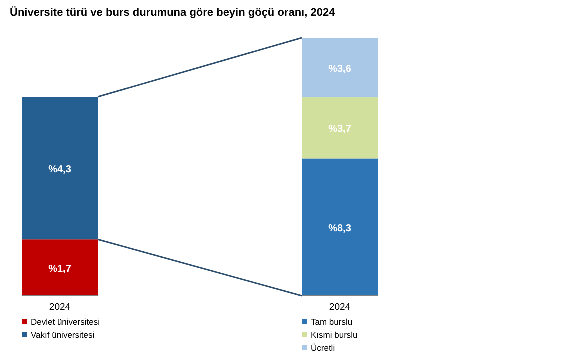 This screenshot has height=364, width=565. What do you see at coordinates (332, 322) in the screenshot?
I see `legend-label: Tam burslu` at bounding box center [332, 322].